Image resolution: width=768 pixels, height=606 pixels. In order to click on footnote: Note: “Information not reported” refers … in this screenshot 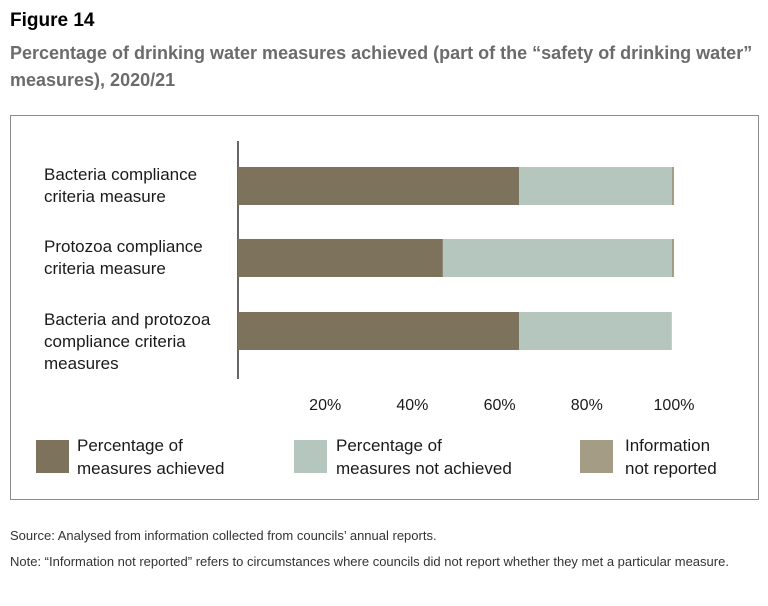, I will do `click(369, 561)`.